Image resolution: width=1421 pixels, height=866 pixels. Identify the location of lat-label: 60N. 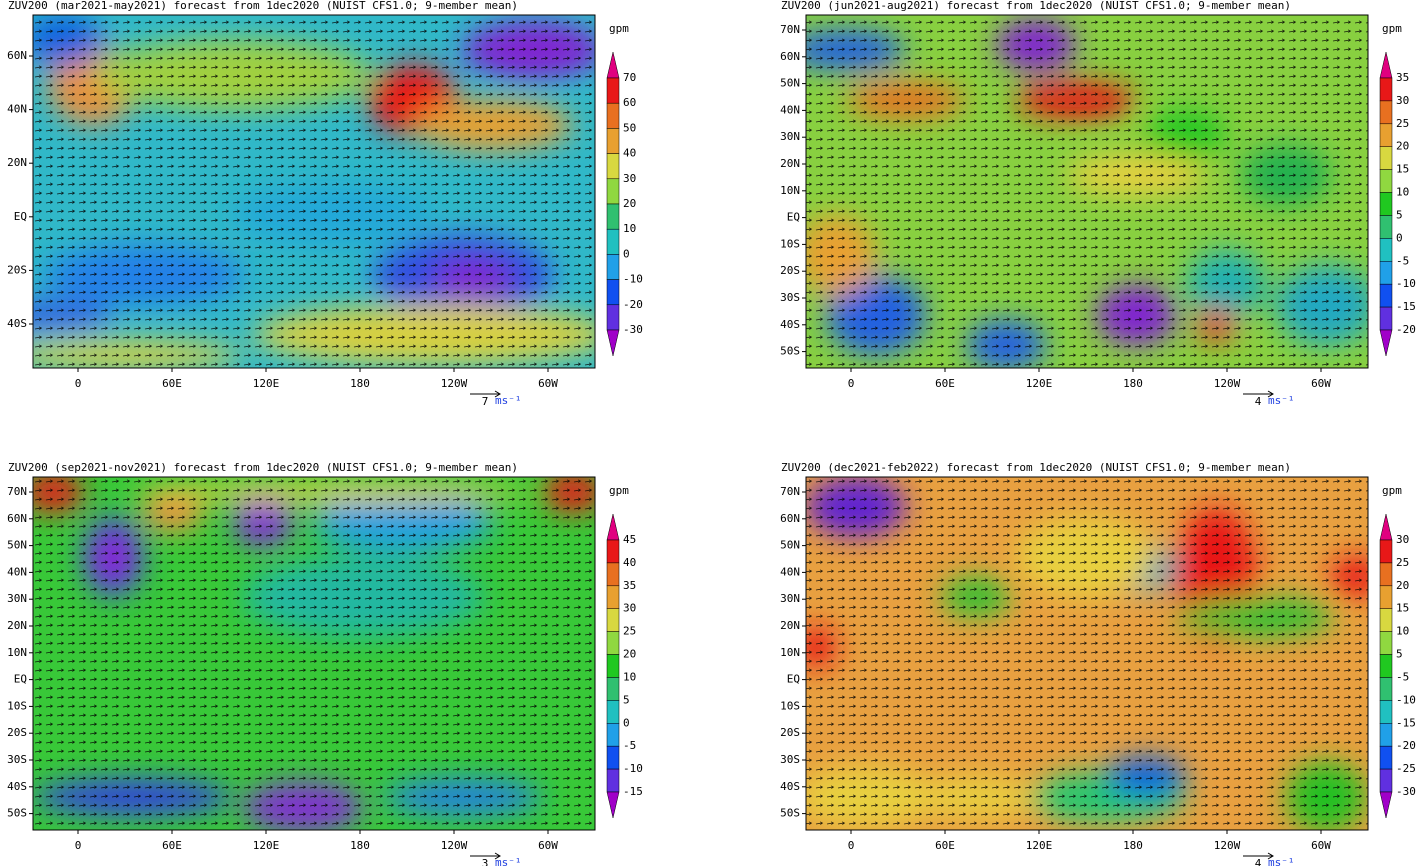
(790, 518).